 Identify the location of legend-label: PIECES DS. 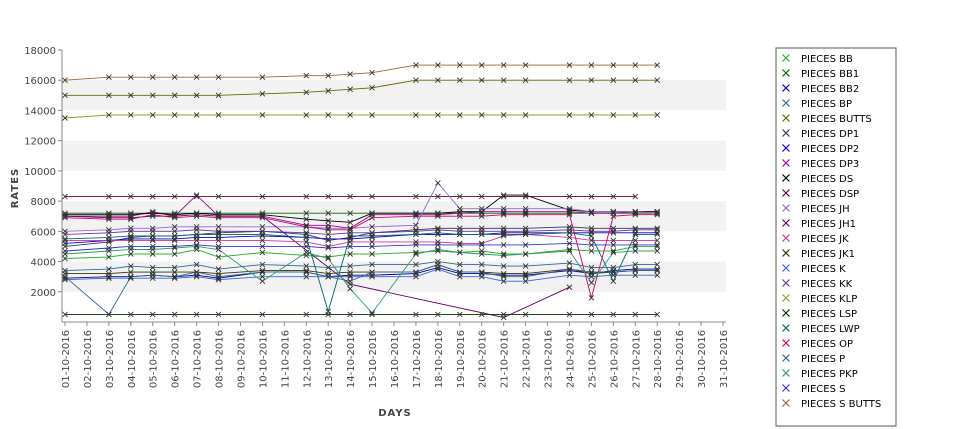
(827, 179).